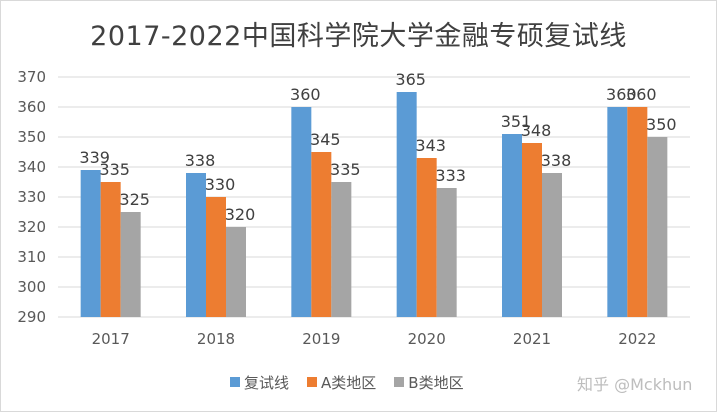  I want to click on y-tick-label: 370, so click(31, 77).